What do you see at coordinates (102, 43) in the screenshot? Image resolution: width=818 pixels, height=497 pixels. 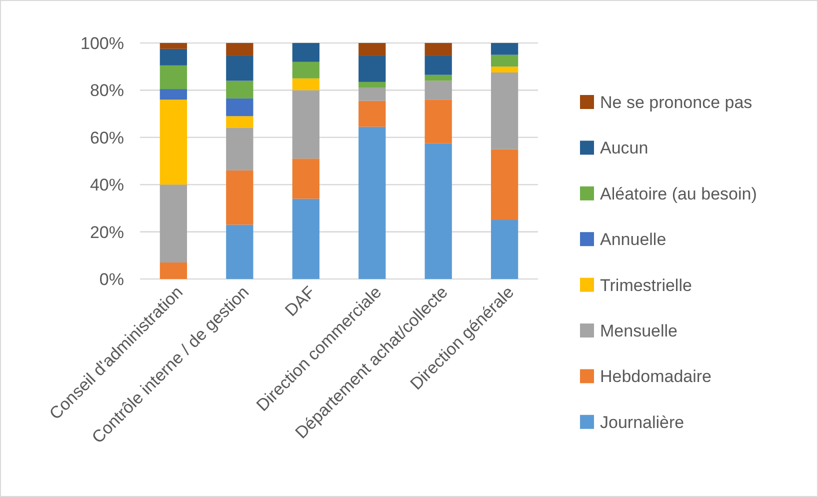 I see `y-tick-label: 100%` at bounding box center [102, 43].